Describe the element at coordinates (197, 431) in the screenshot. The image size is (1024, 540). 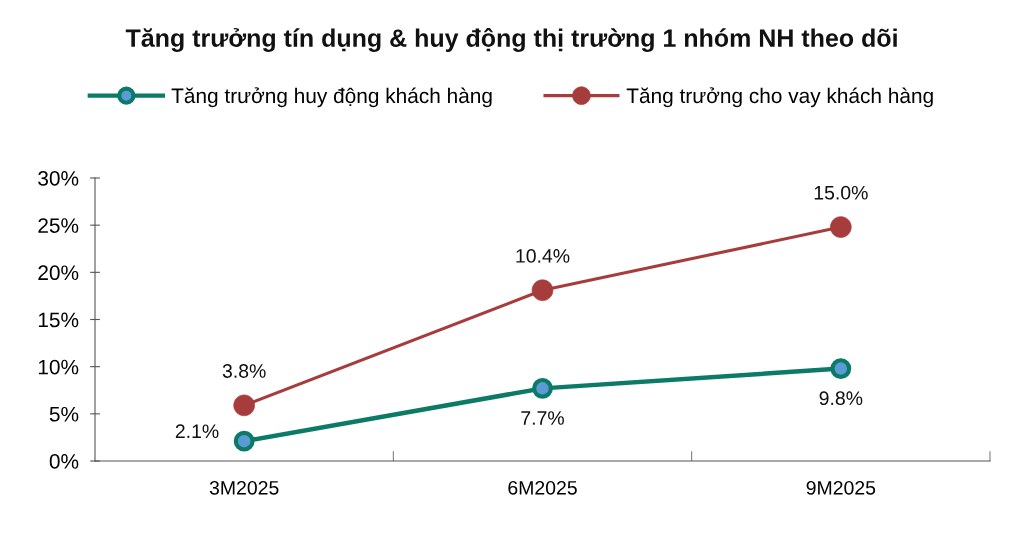
I see `data-label: 2.1%` at that location.